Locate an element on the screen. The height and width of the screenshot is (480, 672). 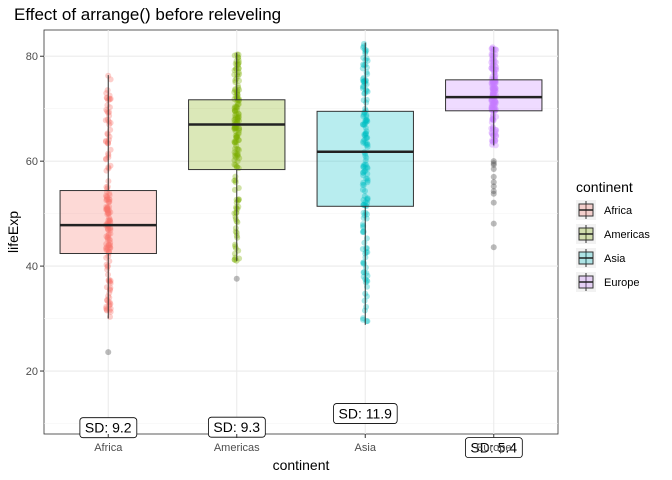
chart-title: Effect of arrange() before releveling is located at coordinates (147, 14).